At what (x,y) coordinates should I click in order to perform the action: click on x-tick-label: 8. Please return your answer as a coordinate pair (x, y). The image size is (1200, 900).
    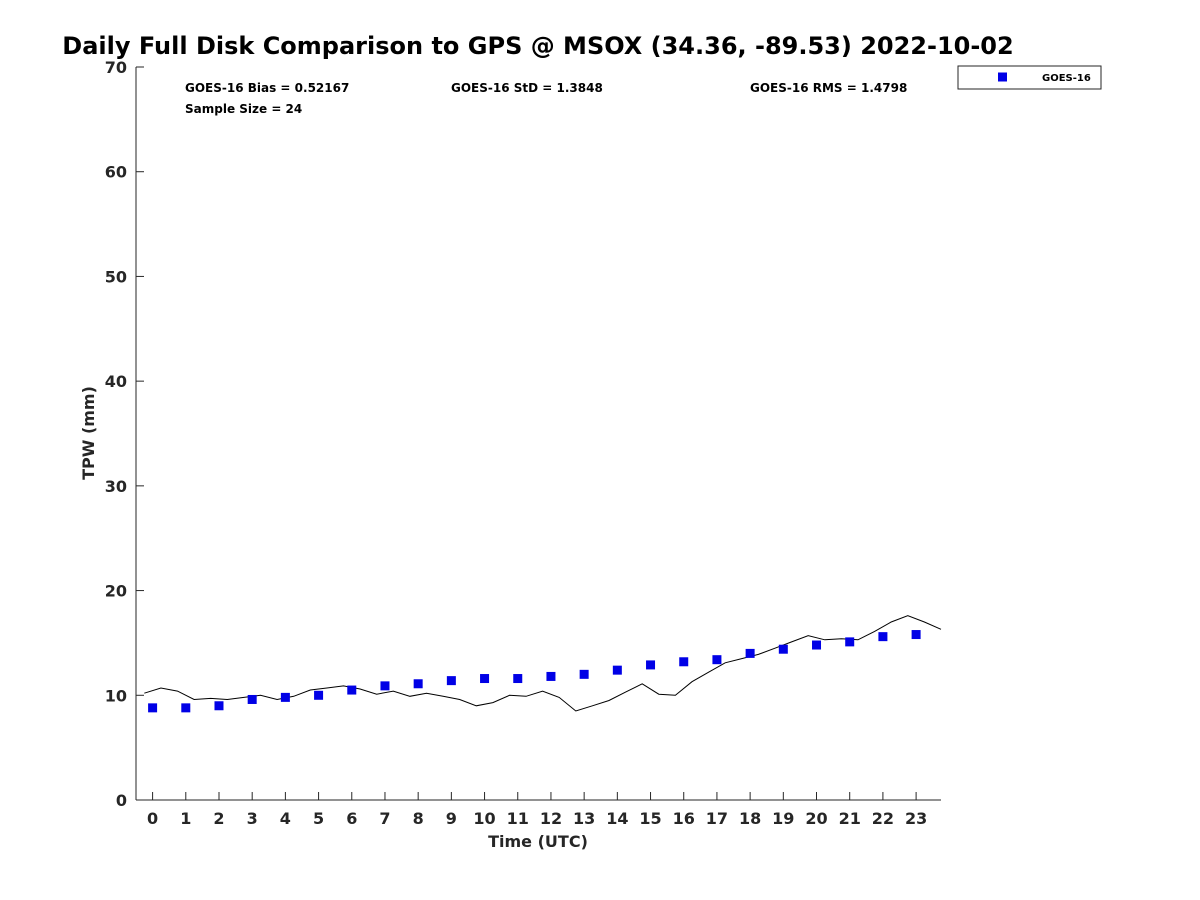
    Looking at the image, I should click on (418, 818).